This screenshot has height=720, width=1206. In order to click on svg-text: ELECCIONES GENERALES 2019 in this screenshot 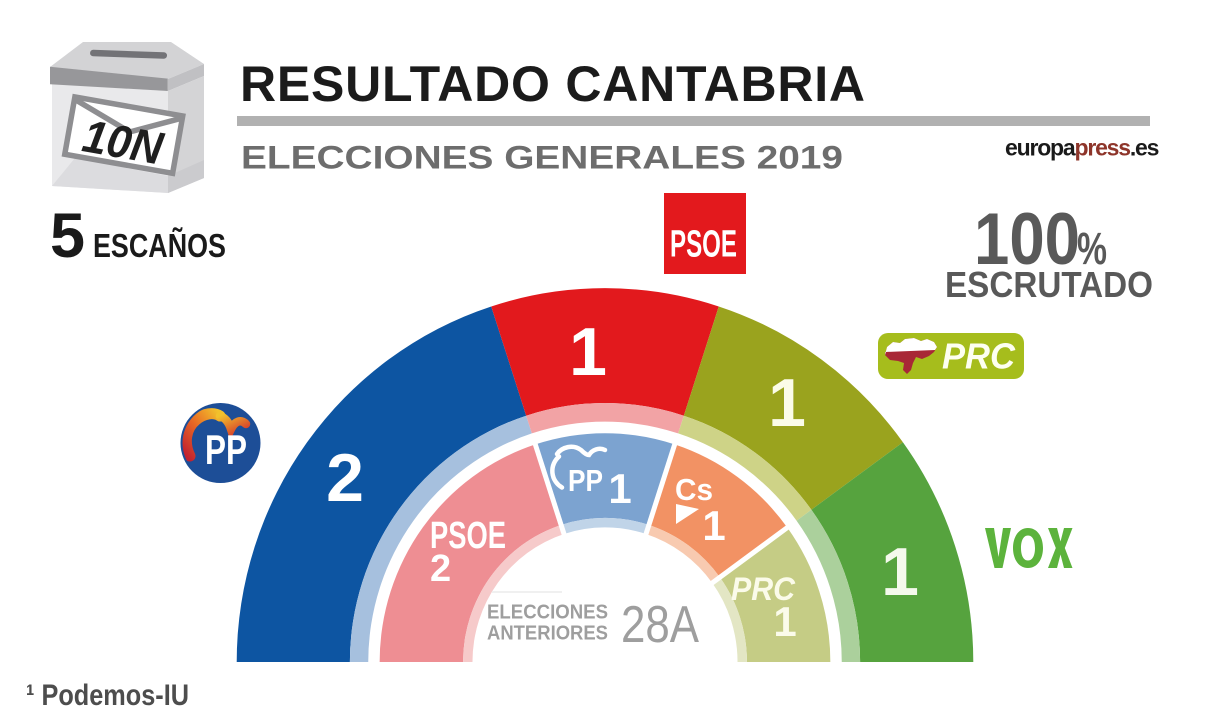, I will do `click(542, 158)`.